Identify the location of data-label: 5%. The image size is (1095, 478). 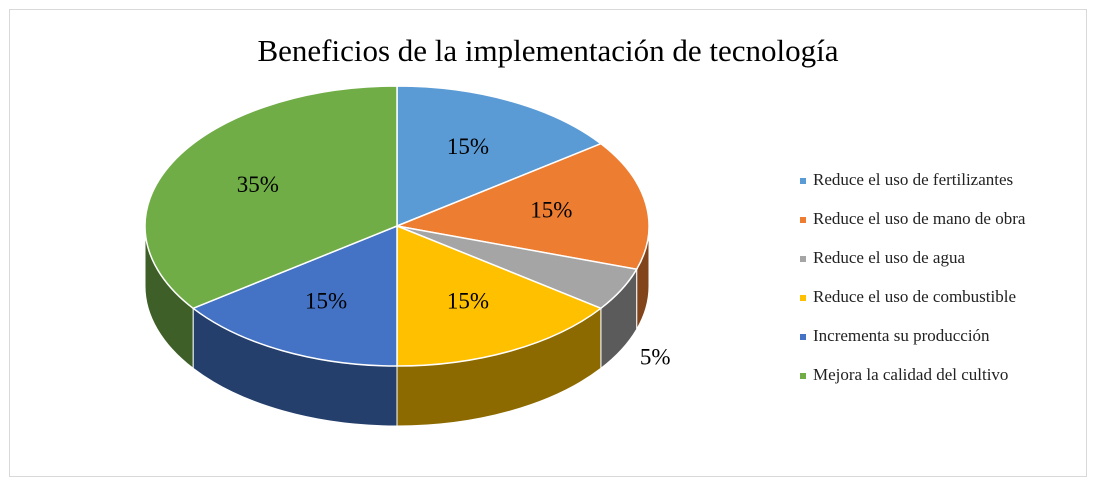
(655, 356).